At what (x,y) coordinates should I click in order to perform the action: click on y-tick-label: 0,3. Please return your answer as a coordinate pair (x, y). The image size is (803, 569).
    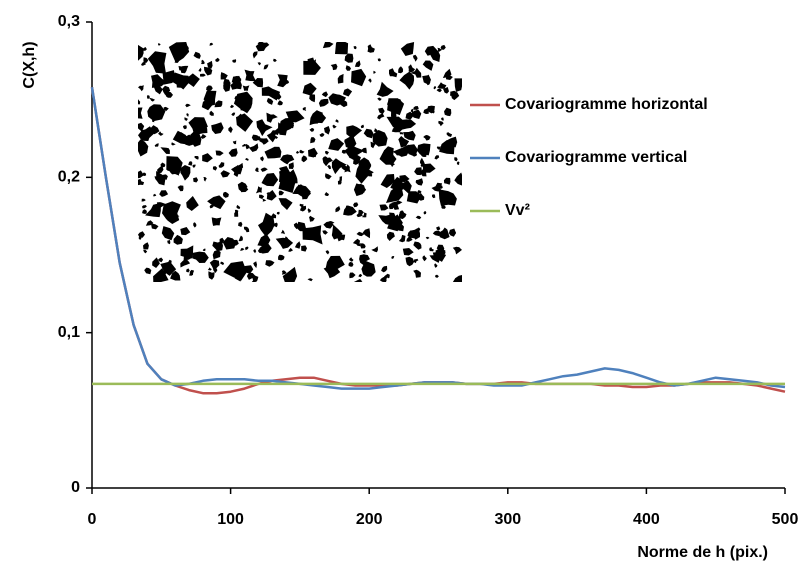
    Looking at the image, I should click on (69, 21).